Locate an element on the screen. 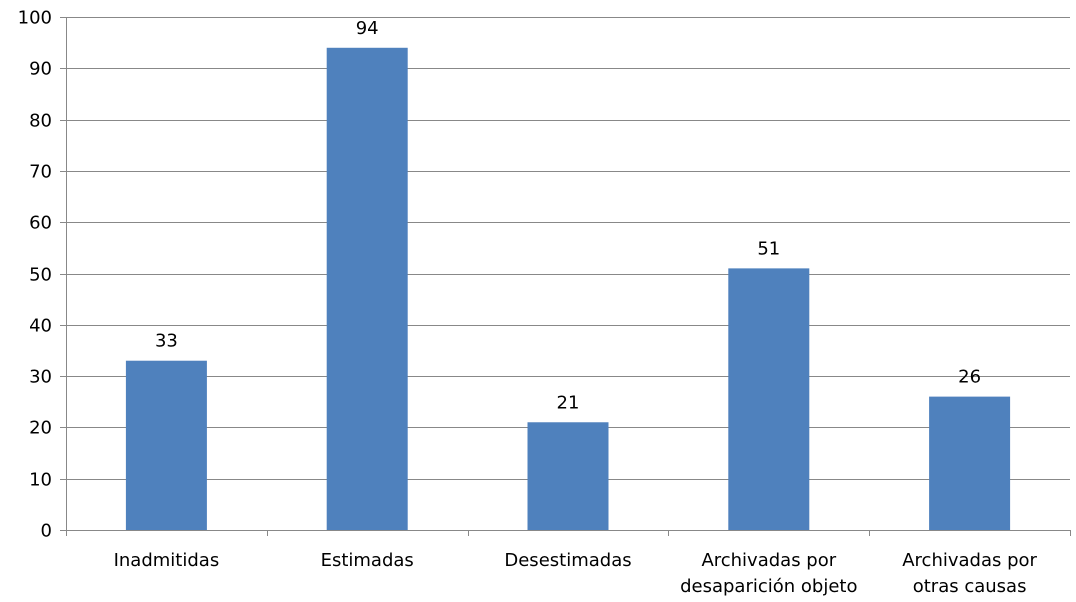 This screenshot has height=602, width=1076. y-tick-label: 80 is located at coordinates (40, 121).